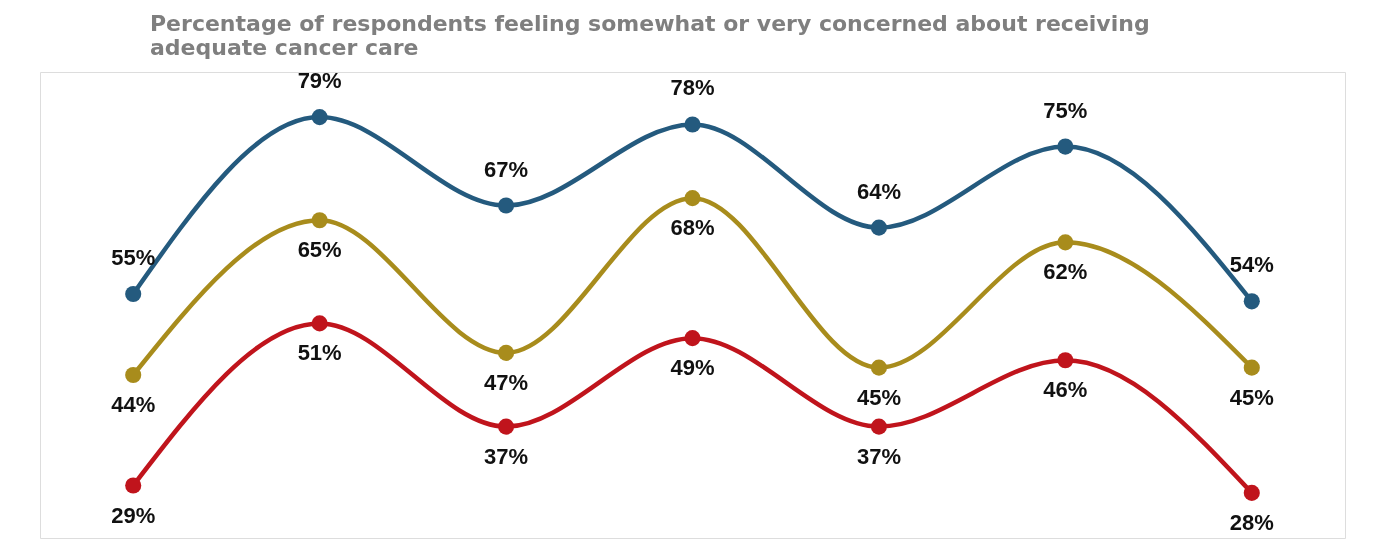  What do you see at coordinates (1065, 390) in the screenshot?
I see `data-label: 46%` at bounding box center [1065, 390].